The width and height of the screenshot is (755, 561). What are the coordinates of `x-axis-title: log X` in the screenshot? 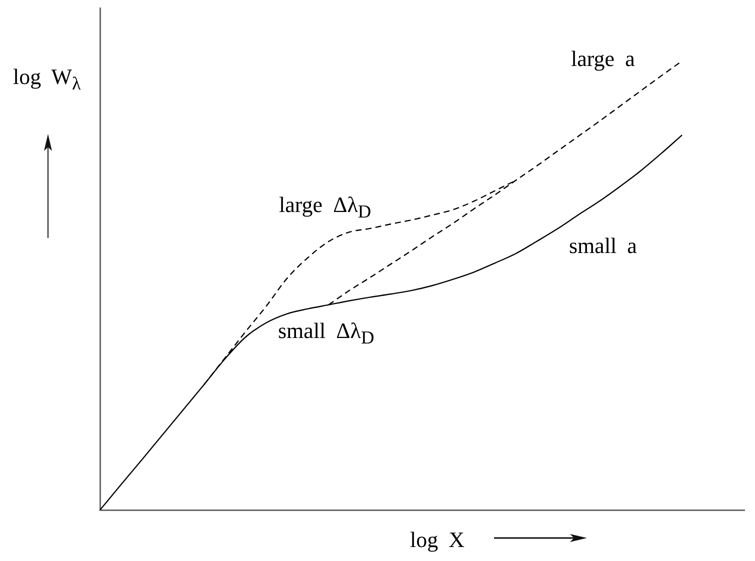 It's located at (437, 539).